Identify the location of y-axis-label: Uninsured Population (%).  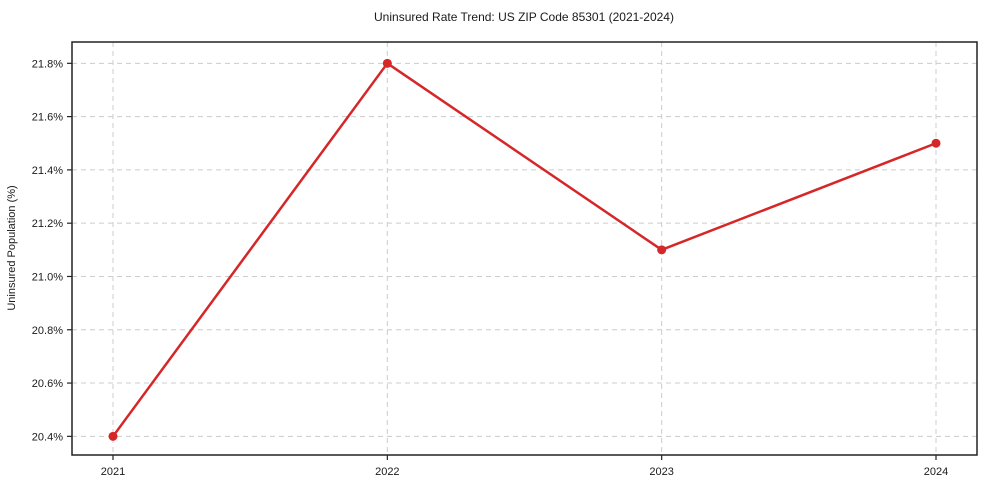
(12, 247).